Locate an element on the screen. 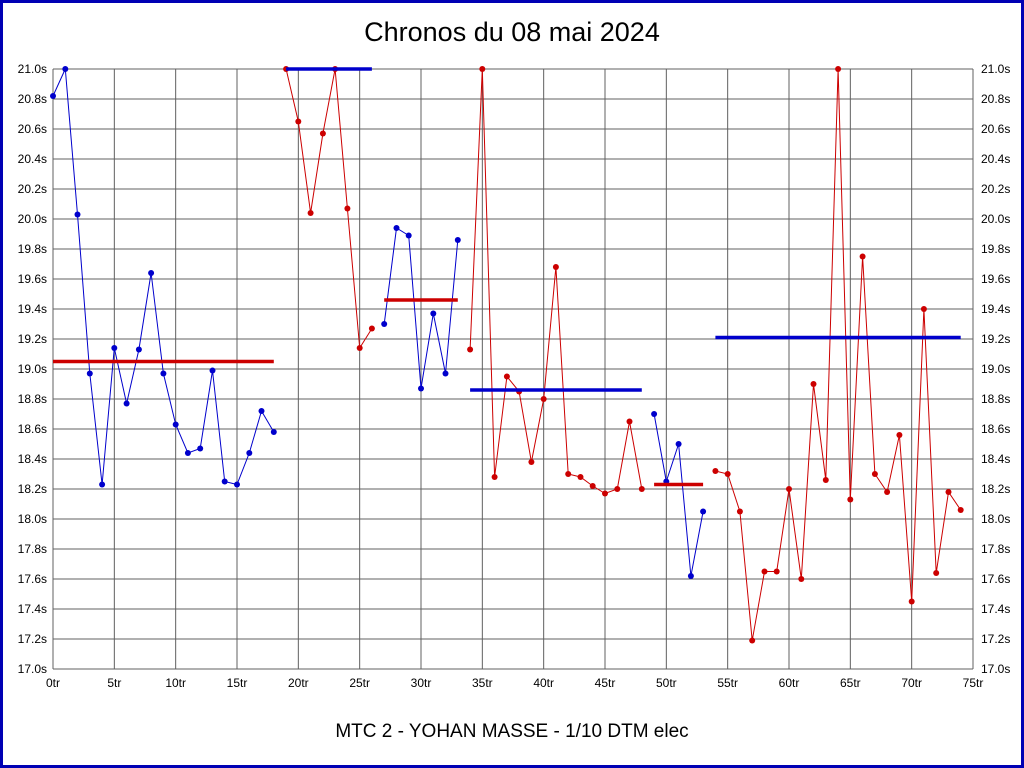 The image size is (1024, 768). y-tick-label-left: 18.8s is located at coordinates (32, 399).